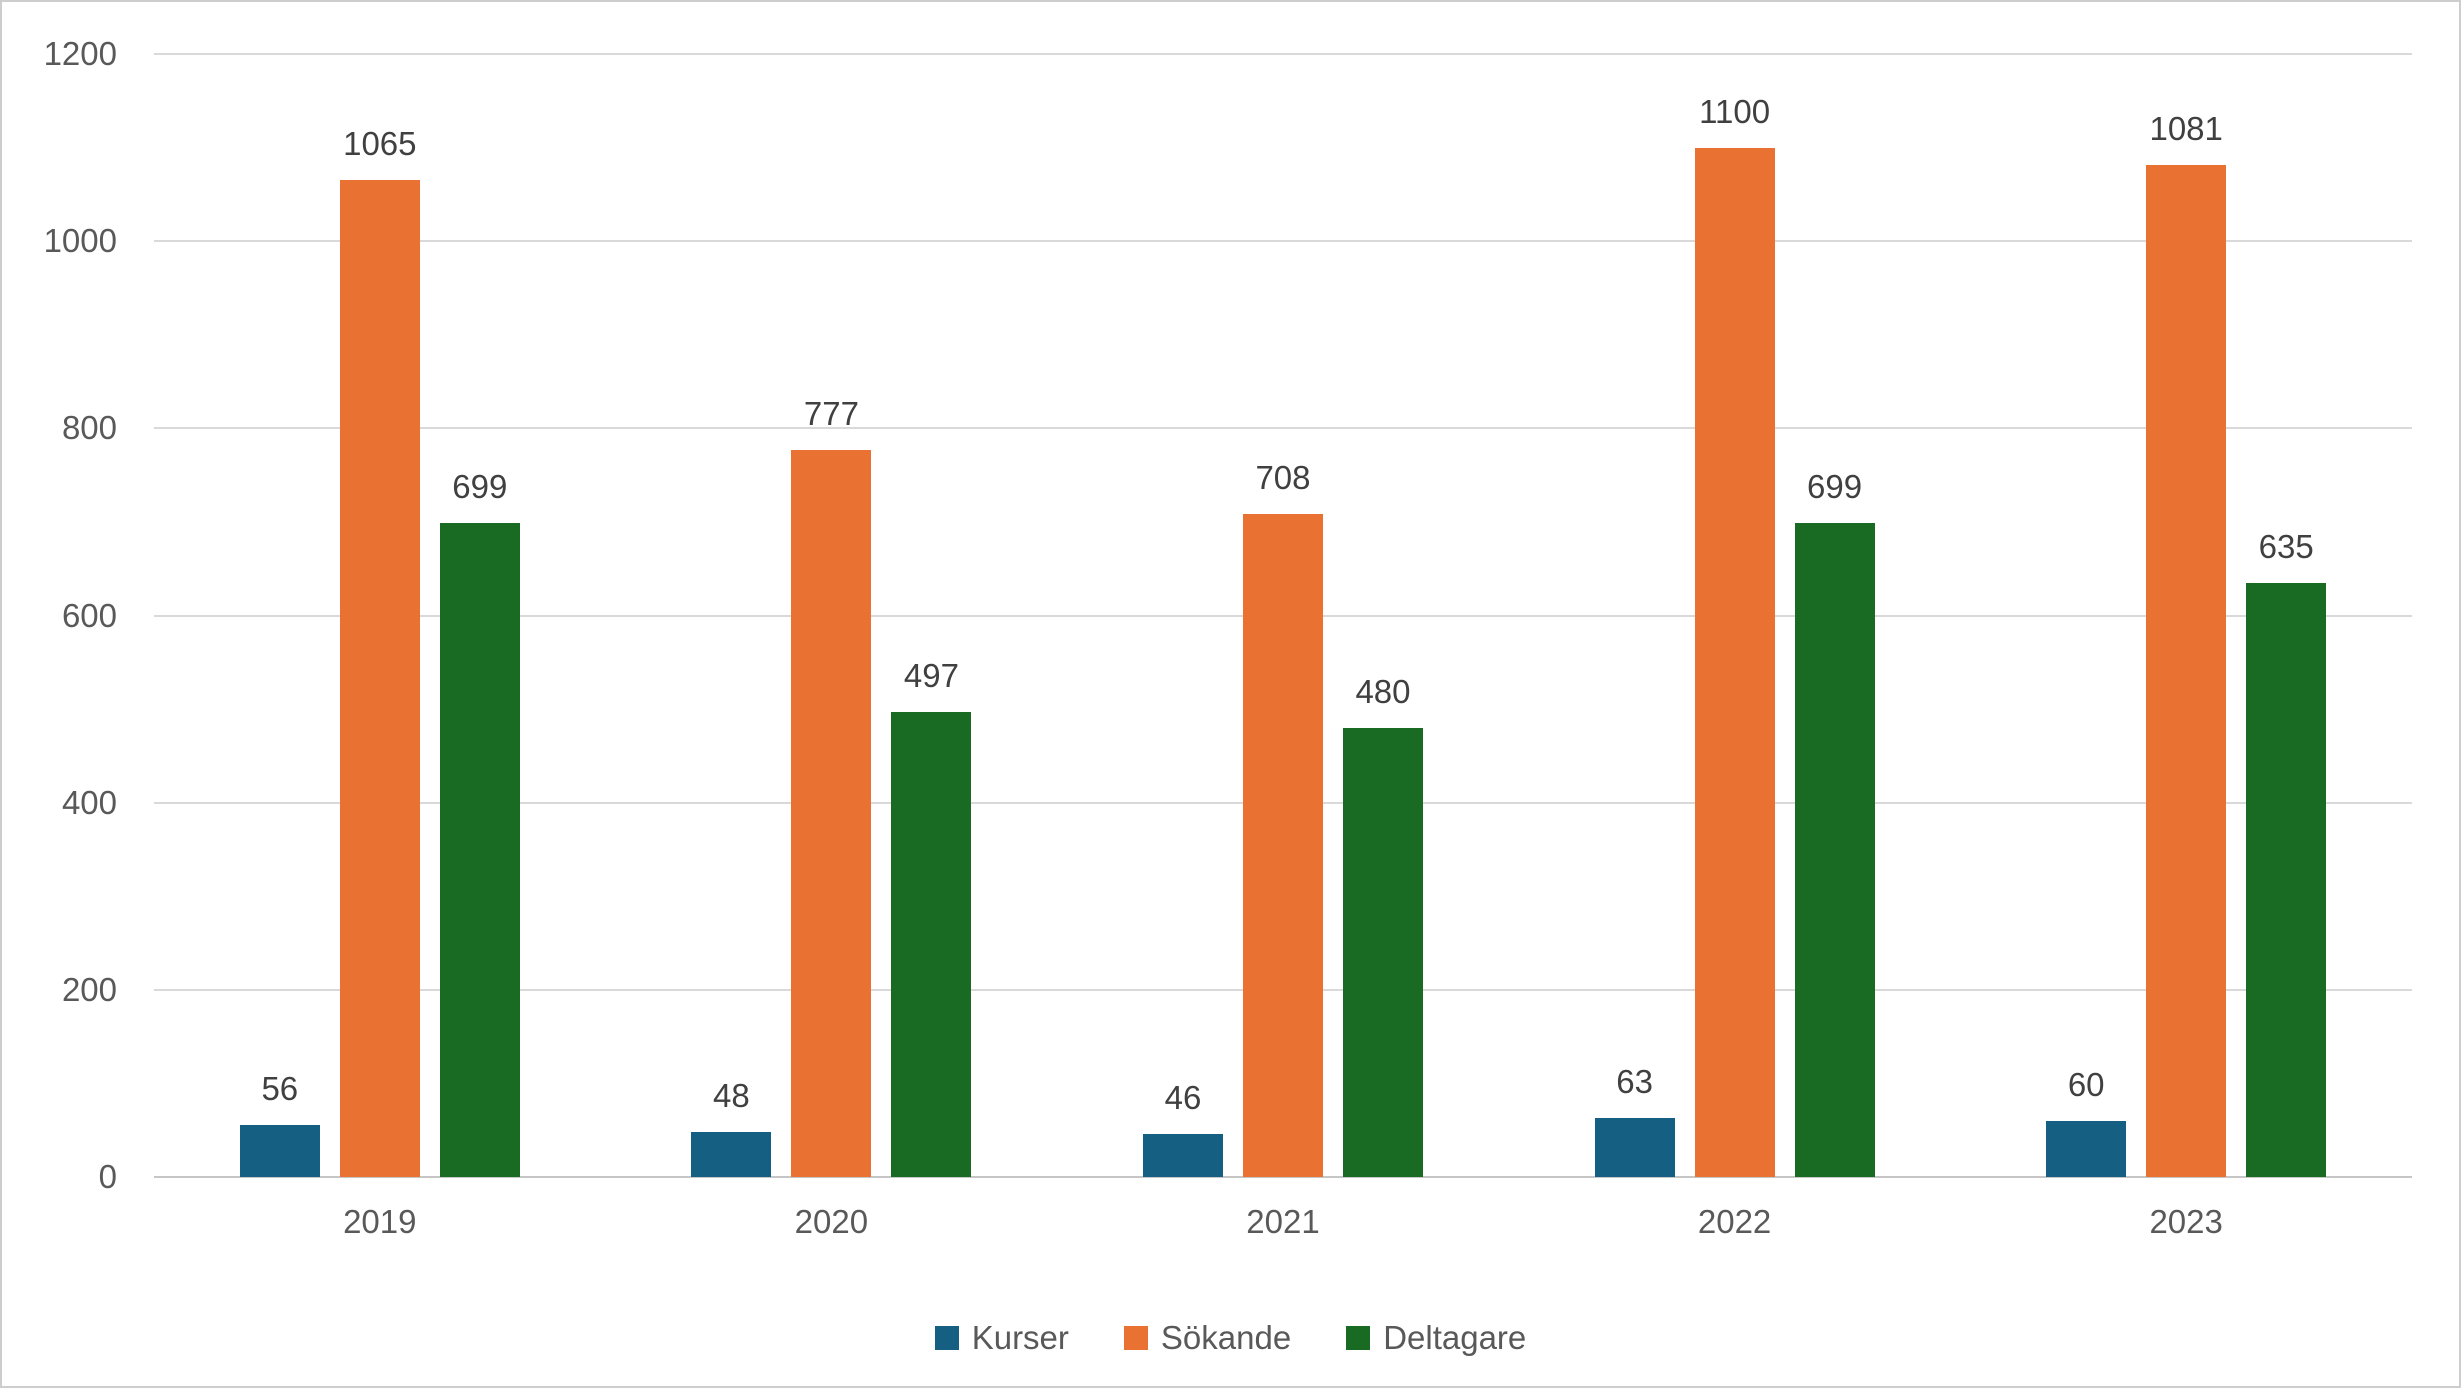  What do you see at coordinates (1283, 1177) in the screenshot?
I see `x-axis-line` at bounding box center [1283, 1177].